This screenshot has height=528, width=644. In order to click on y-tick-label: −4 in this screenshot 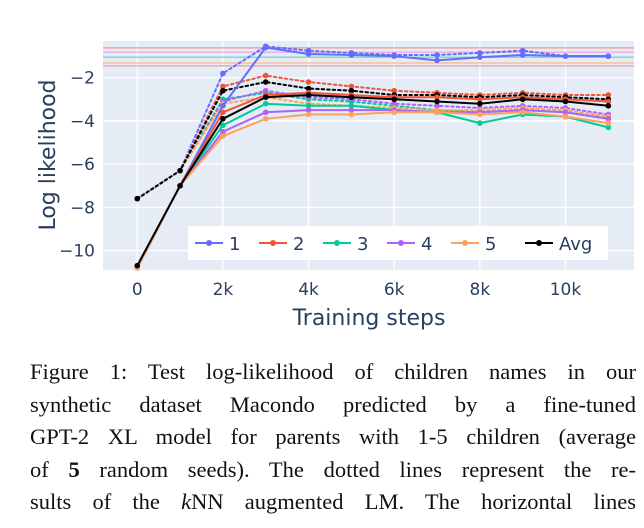, I will do `click(82, 122)`.